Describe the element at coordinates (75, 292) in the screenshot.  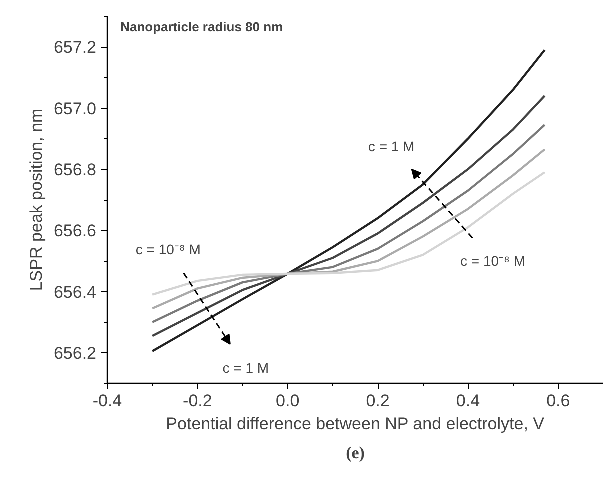
I see `y-tick-label: 656.4` at that location.